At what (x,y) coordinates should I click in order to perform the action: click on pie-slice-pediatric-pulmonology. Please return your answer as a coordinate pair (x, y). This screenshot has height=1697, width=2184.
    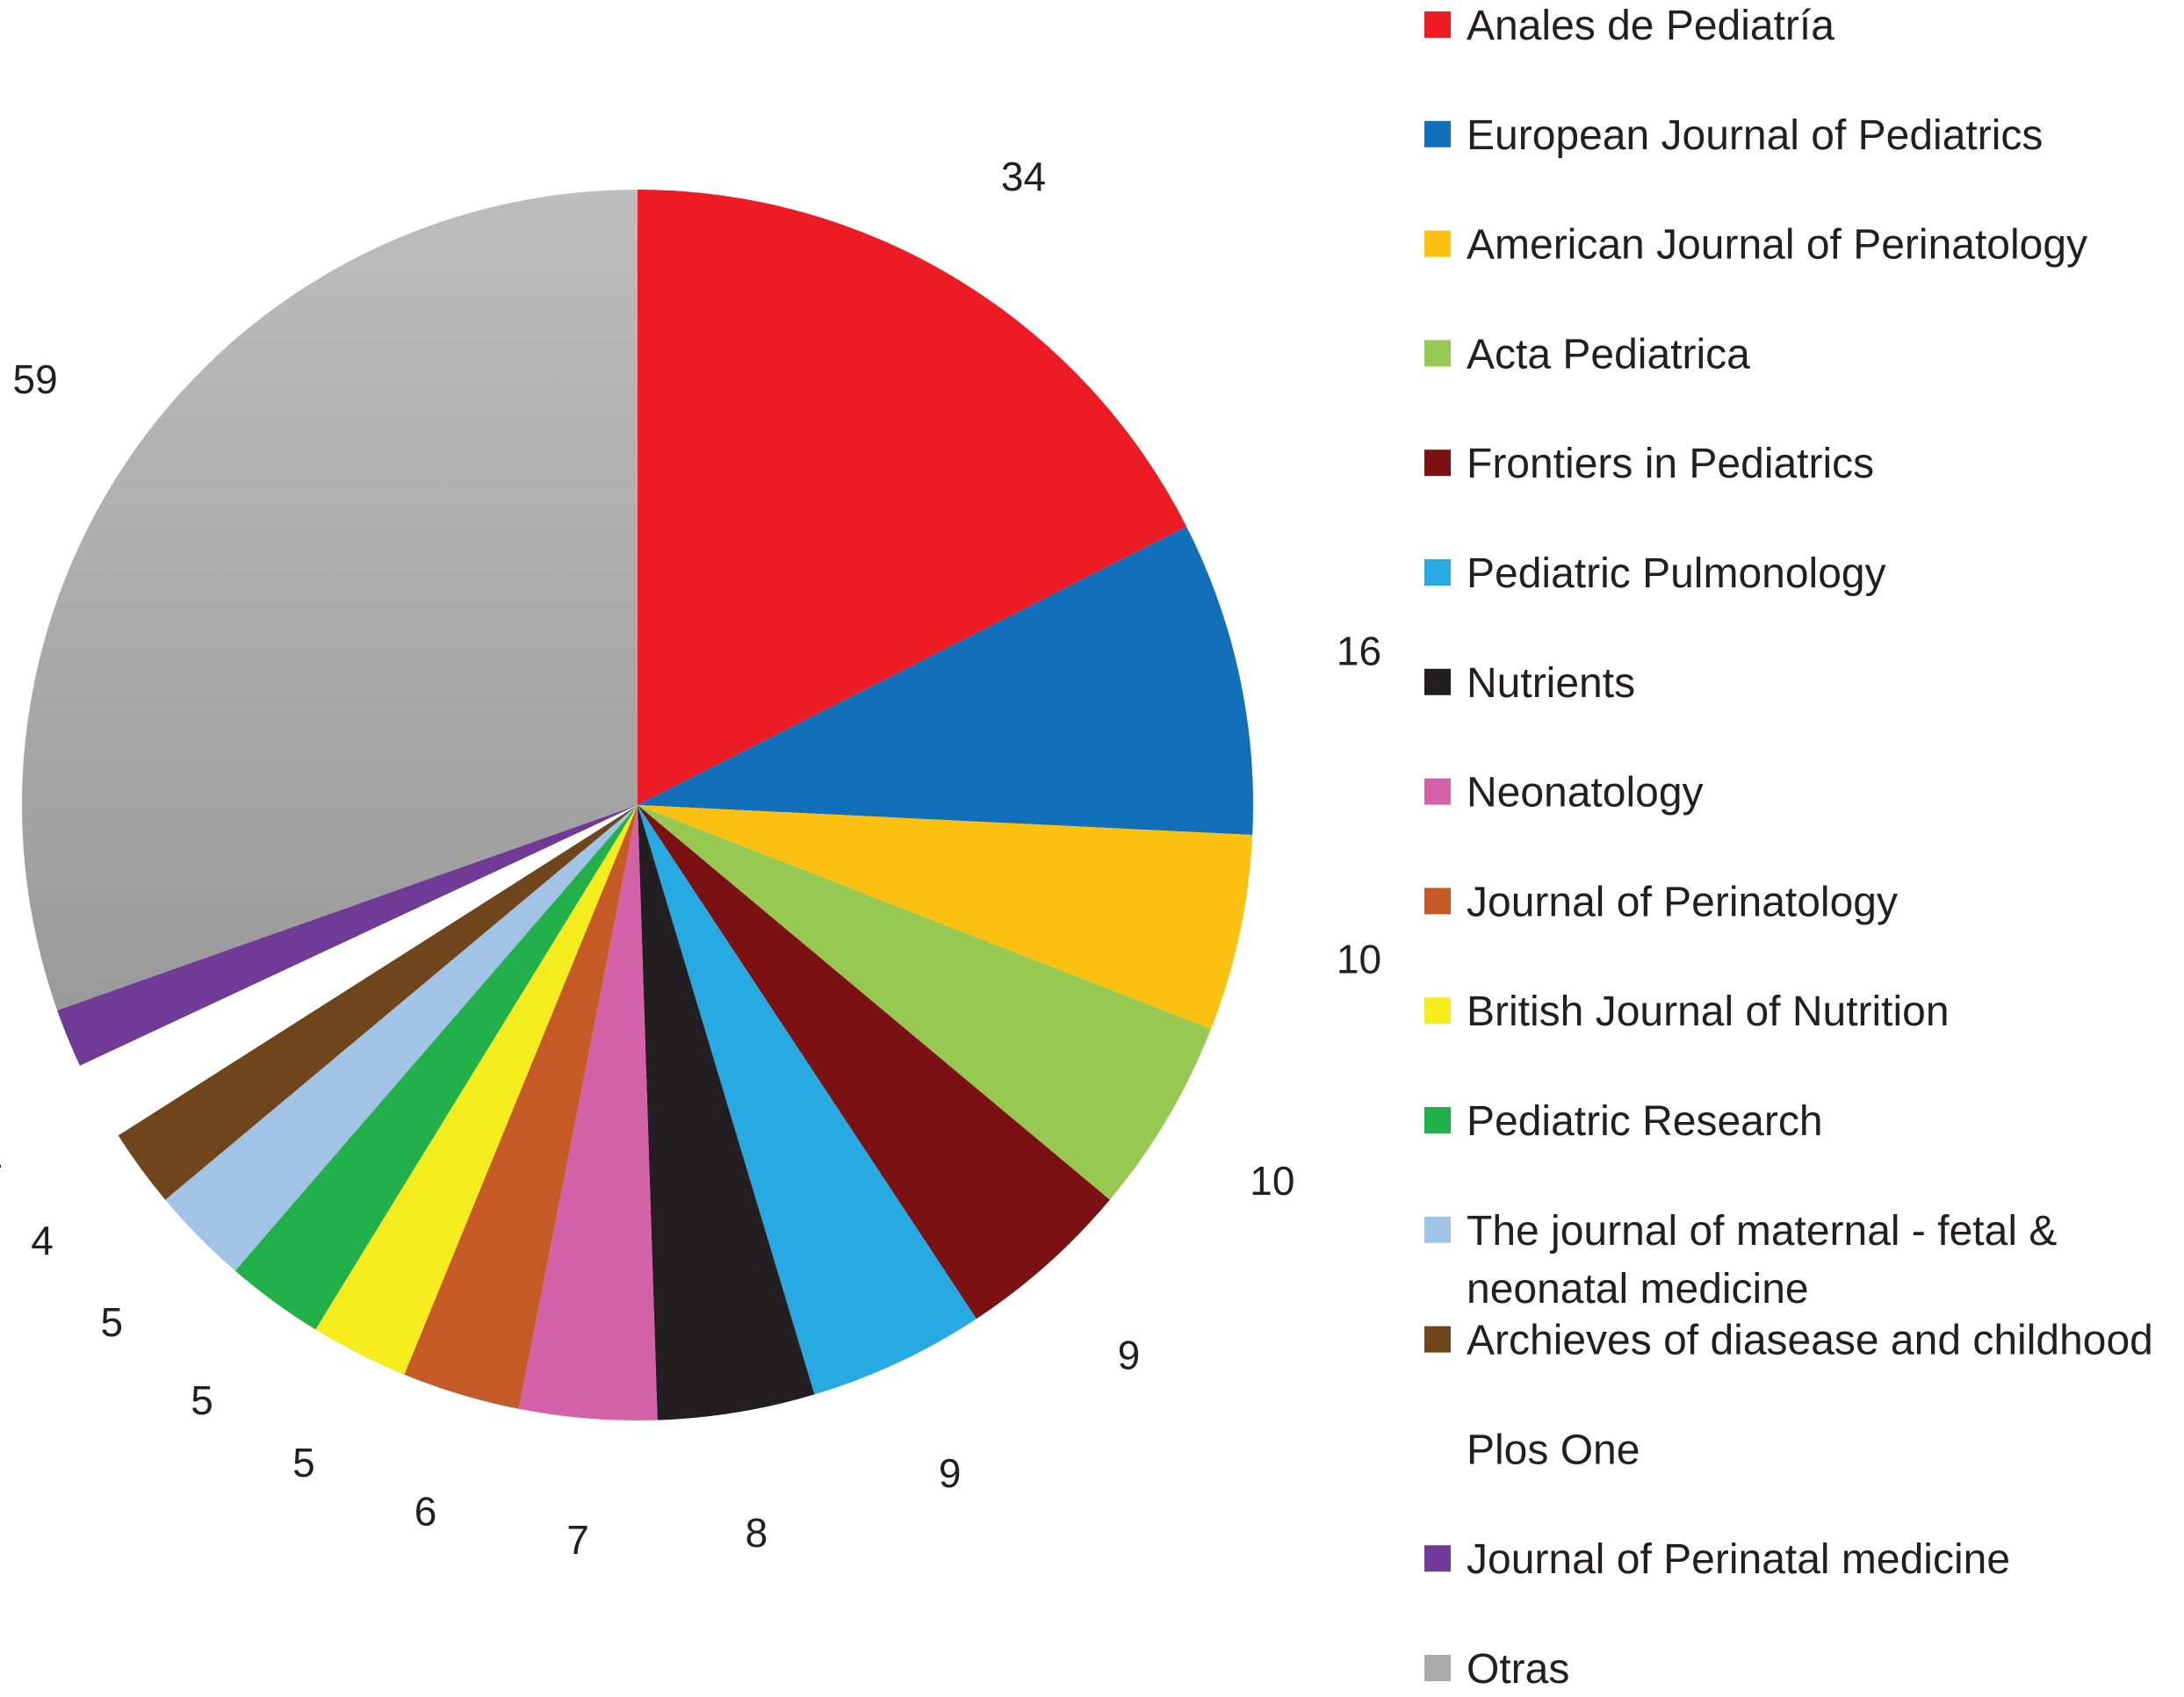
    Looking at the image, I should click on (807, 1100).